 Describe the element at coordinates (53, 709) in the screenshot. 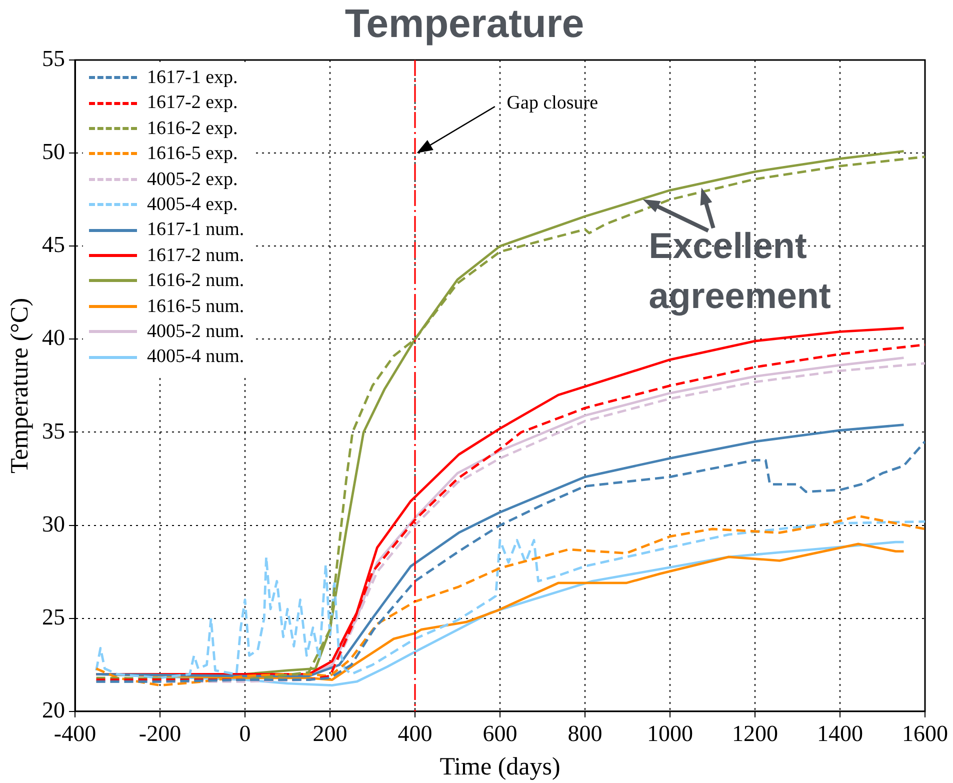

I see `y-tick-label: 20` at that location.